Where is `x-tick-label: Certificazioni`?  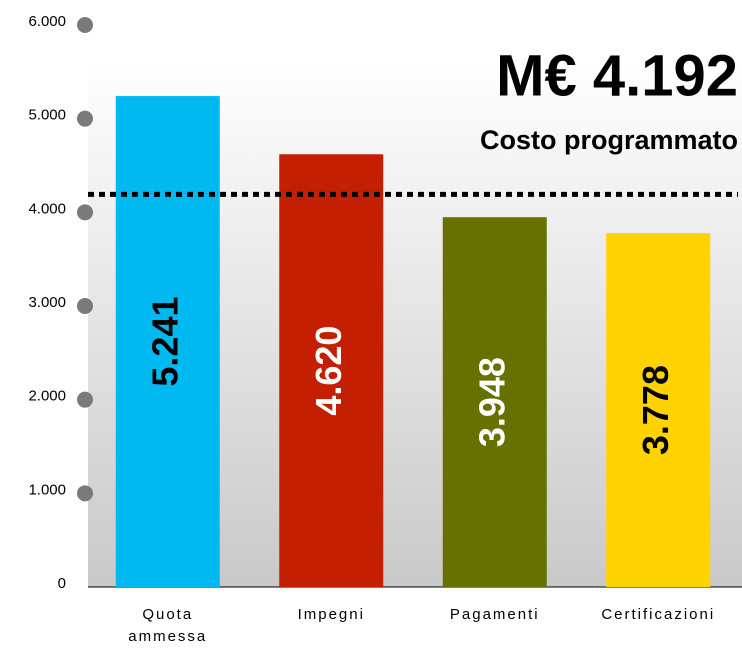
x-tick-label: Certificazioni is located at coordinates (658, 614).